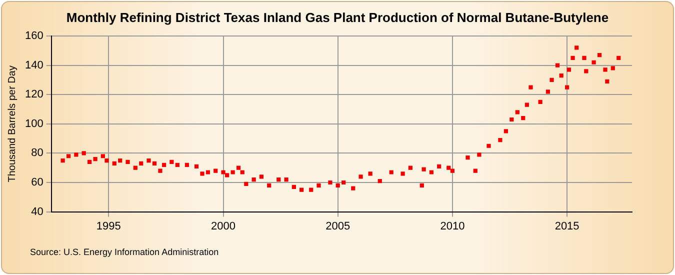  I want to click on chart-title: Monthly Refining District Texas Inland Gas Plant Production of Normal Butane-Butylene, so click(337, 17).